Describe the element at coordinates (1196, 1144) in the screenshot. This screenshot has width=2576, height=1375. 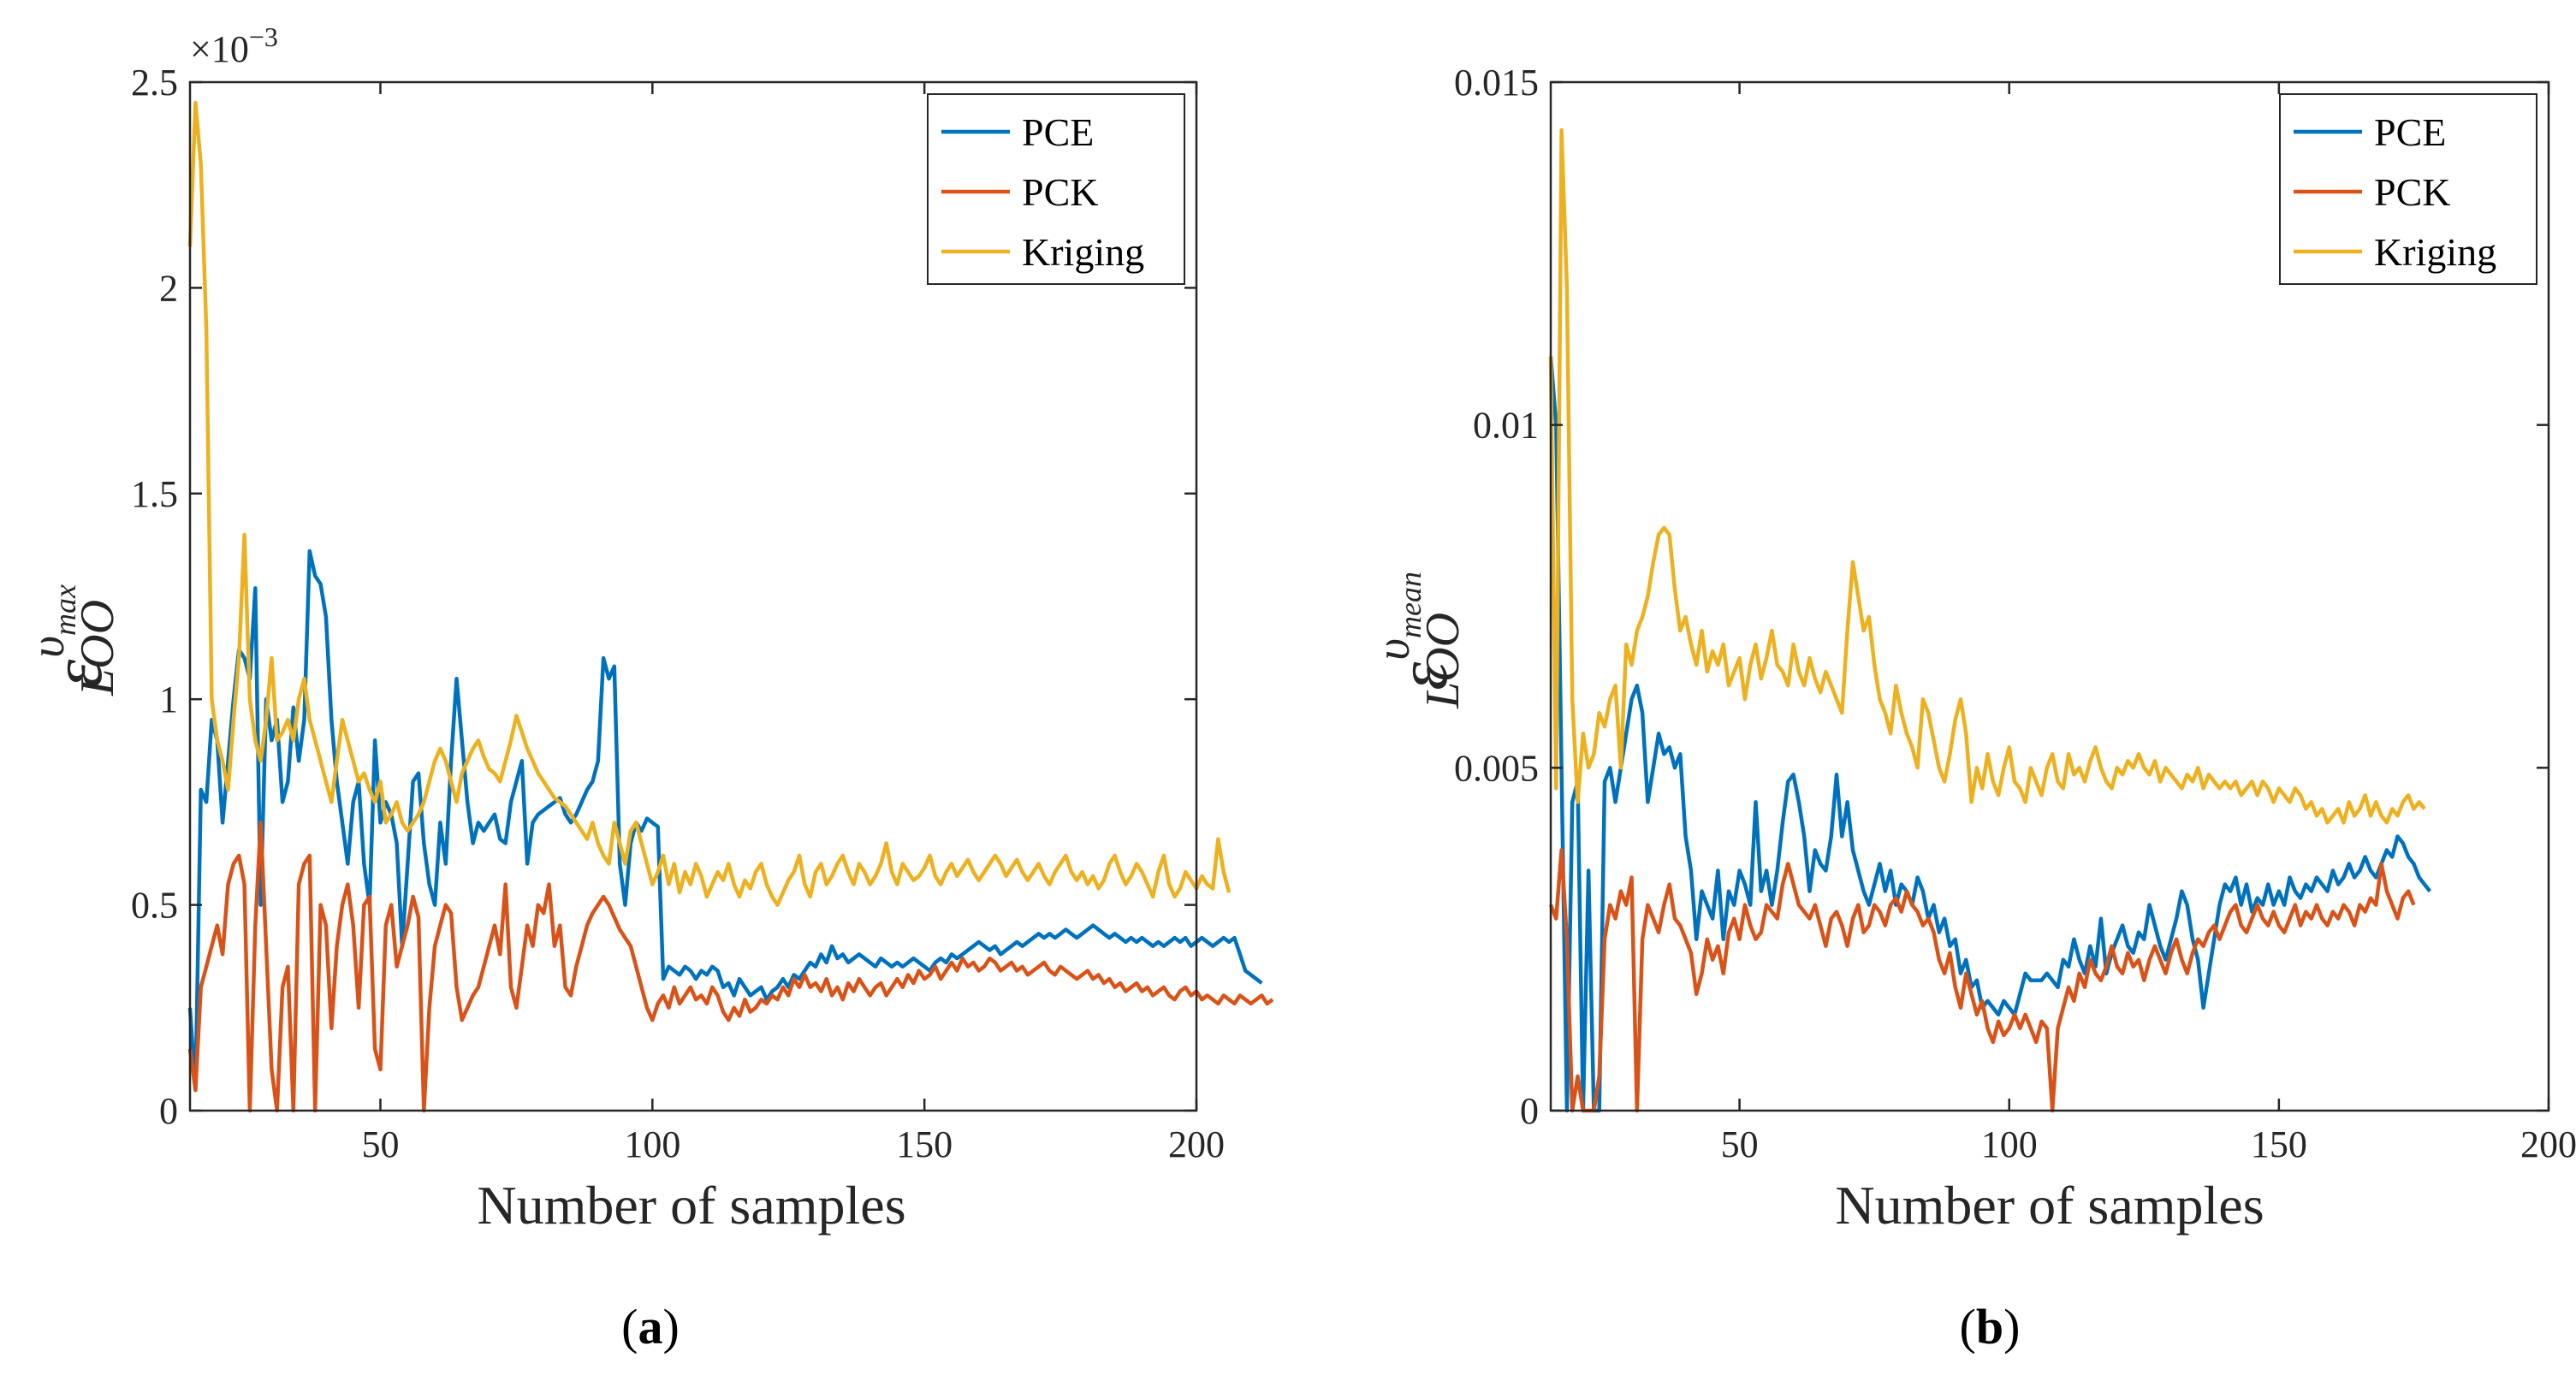
I see `x-tick-label-a: 200` at that location.